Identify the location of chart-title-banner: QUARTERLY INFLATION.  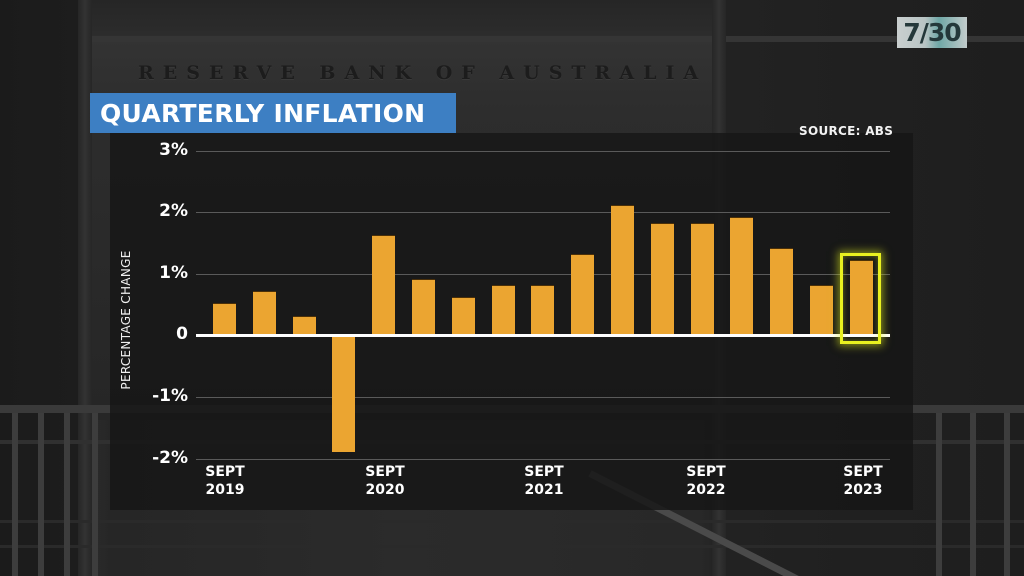
(273, 113).